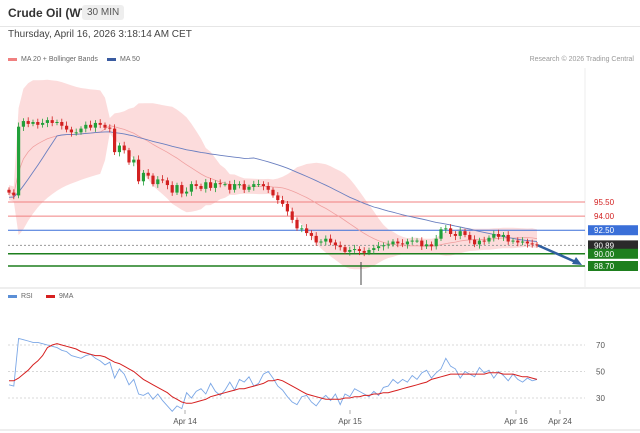 The height and width of the screenshot is (433, 640). I want to click on level-label-95.50: 95.50, so click(604, 202).